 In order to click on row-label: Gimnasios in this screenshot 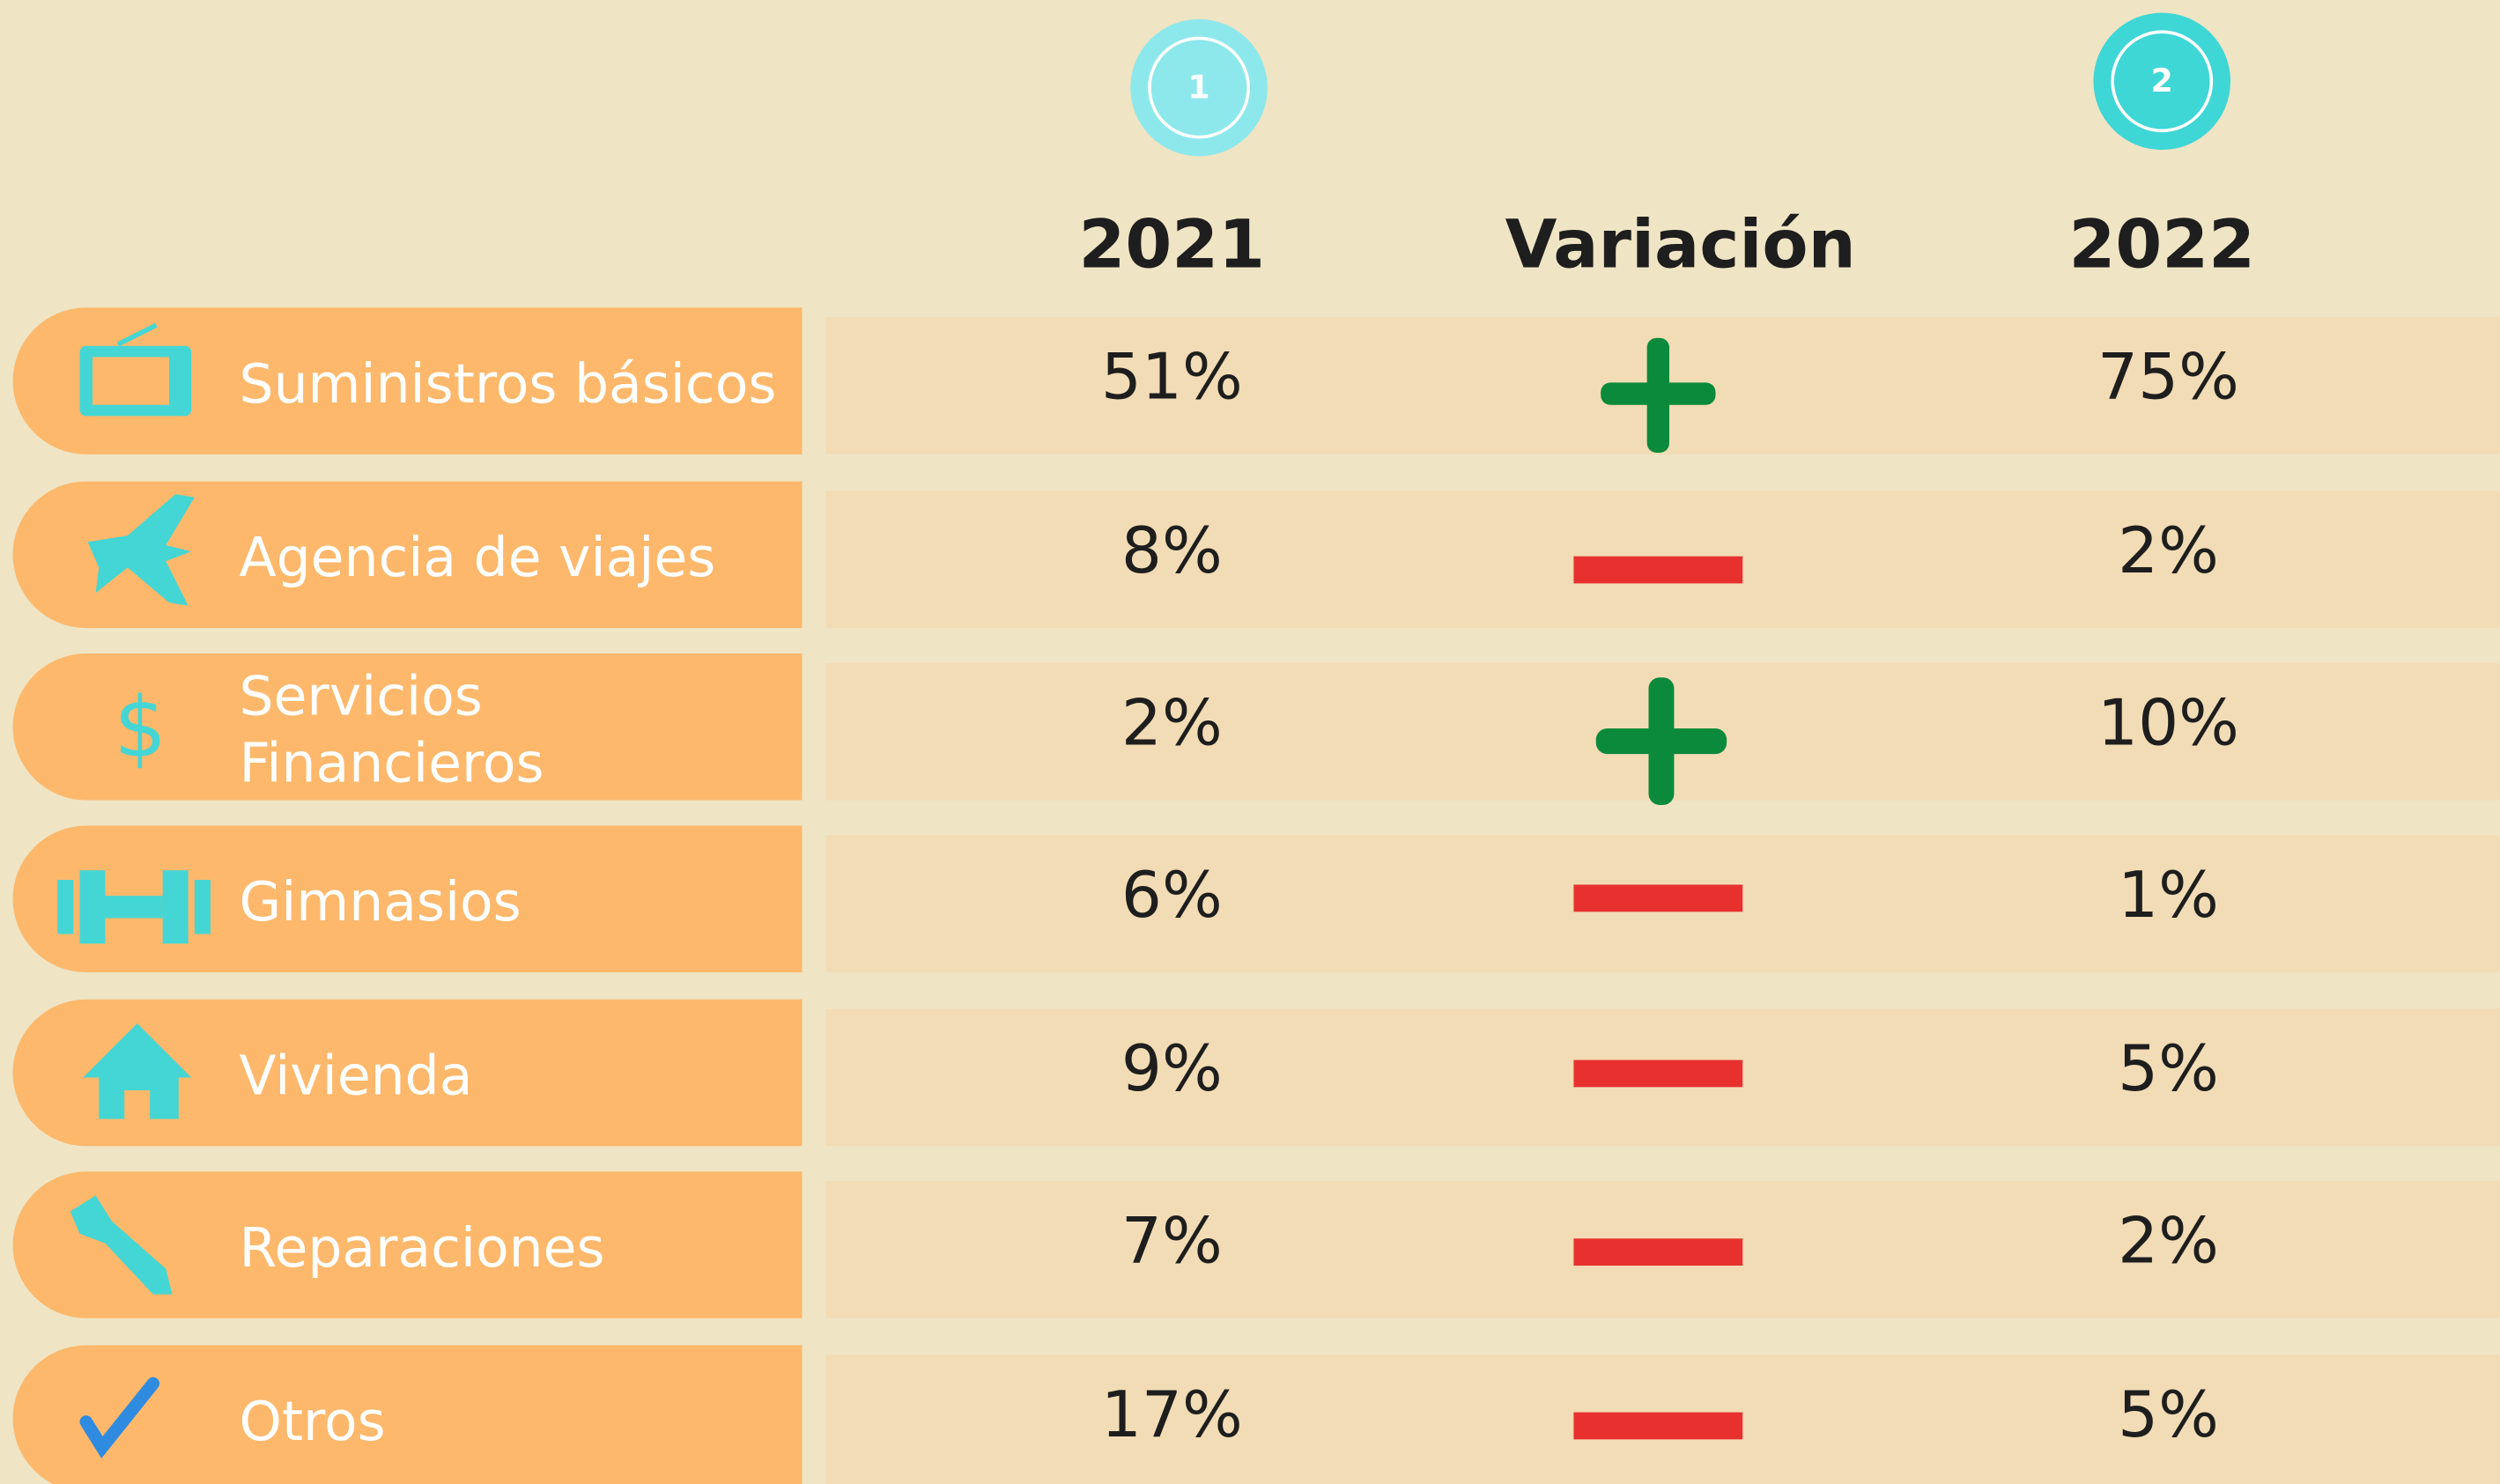, I will do `click(380, 902)`.